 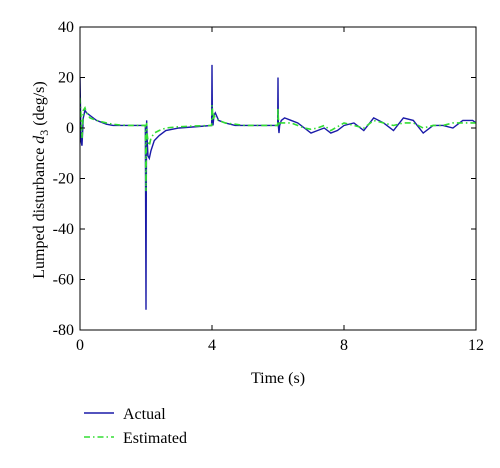 What do you see at coordinates (39, 139) in the screenshot?
I see `y-axis-label-variable: d` at bounding box center [39, 139].